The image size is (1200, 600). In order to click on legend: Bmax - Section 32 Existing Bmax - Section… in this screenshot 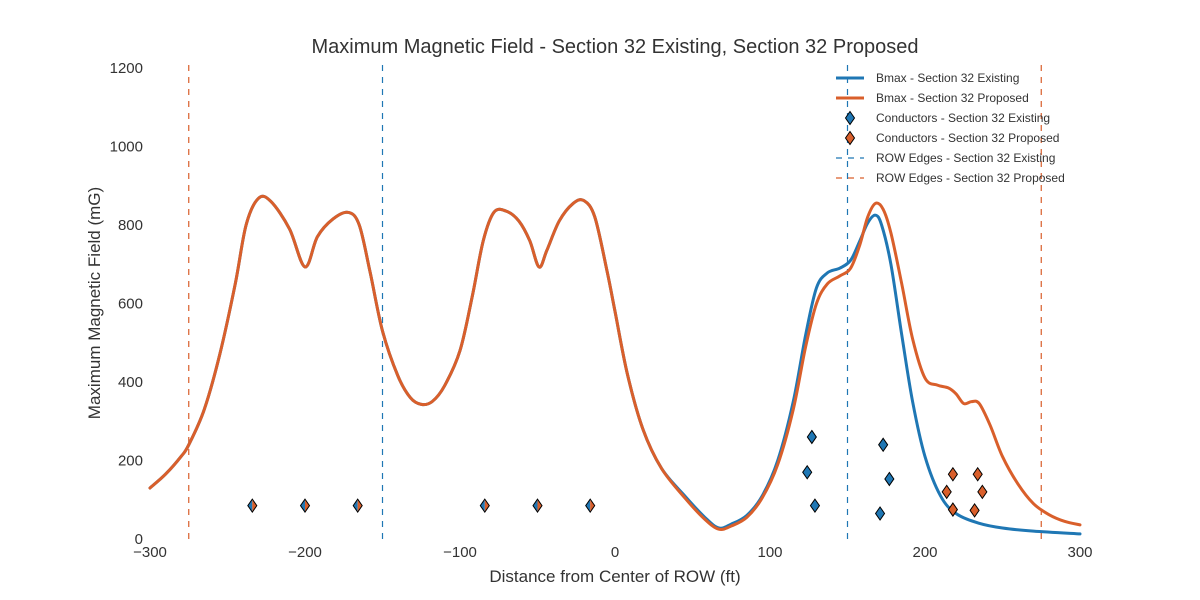, I will do `click(950, 128)`.